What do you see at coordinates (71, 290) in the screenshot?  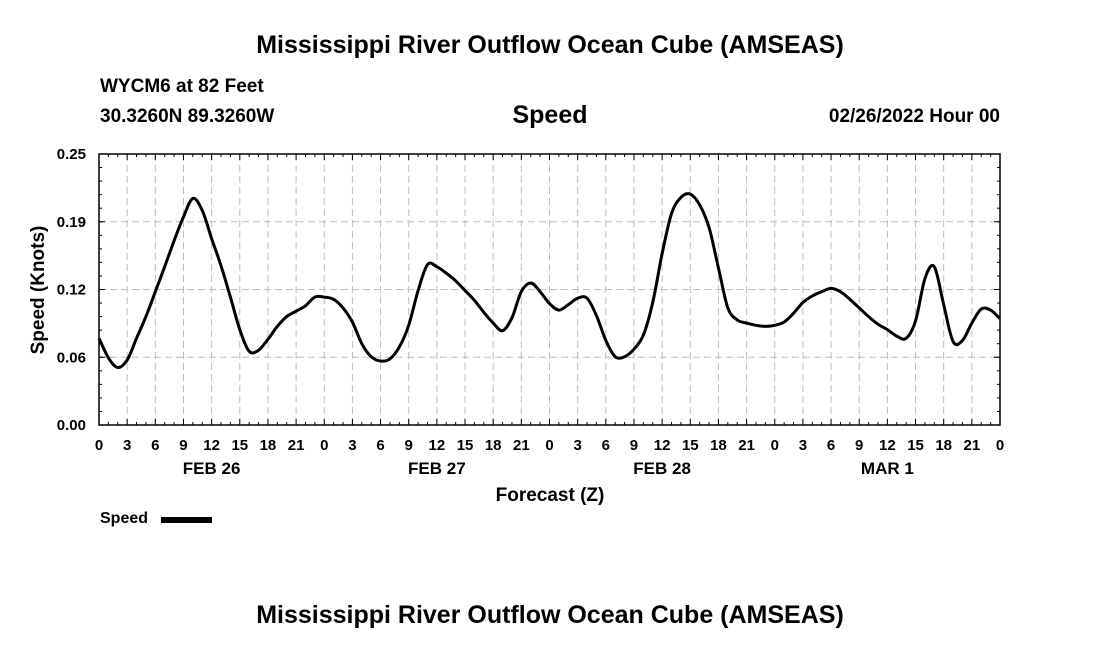 I see `y-tick-label: 0.12` at bounding box center [71, 290].